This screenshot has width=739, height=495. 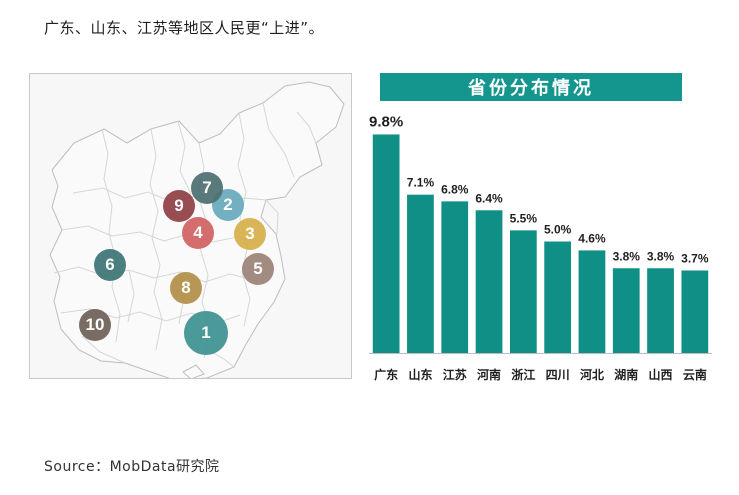 I want to click on bar-四川, so click(x=558, y=297).